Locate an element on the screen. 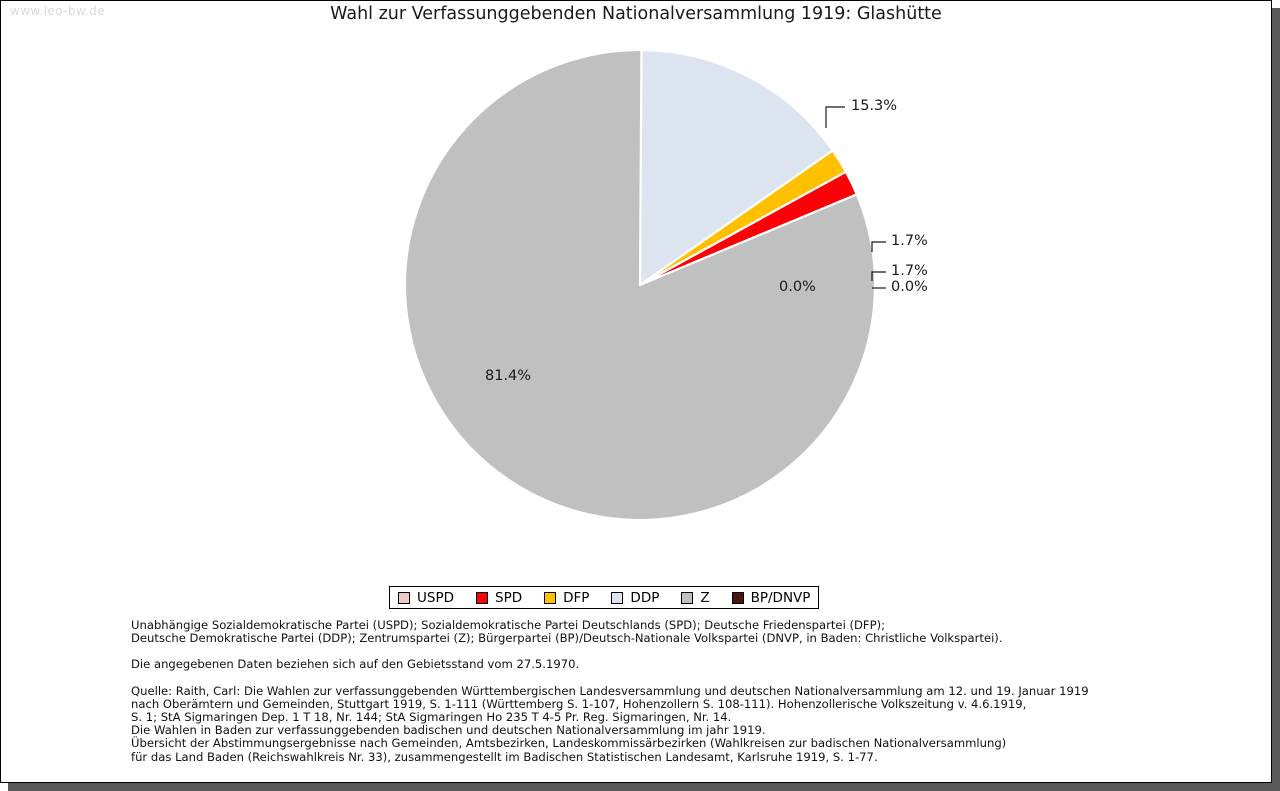 This screenshot has width=1280, height=791. slice-label-ddp: 15.3% is located at coordinates (874, 106).